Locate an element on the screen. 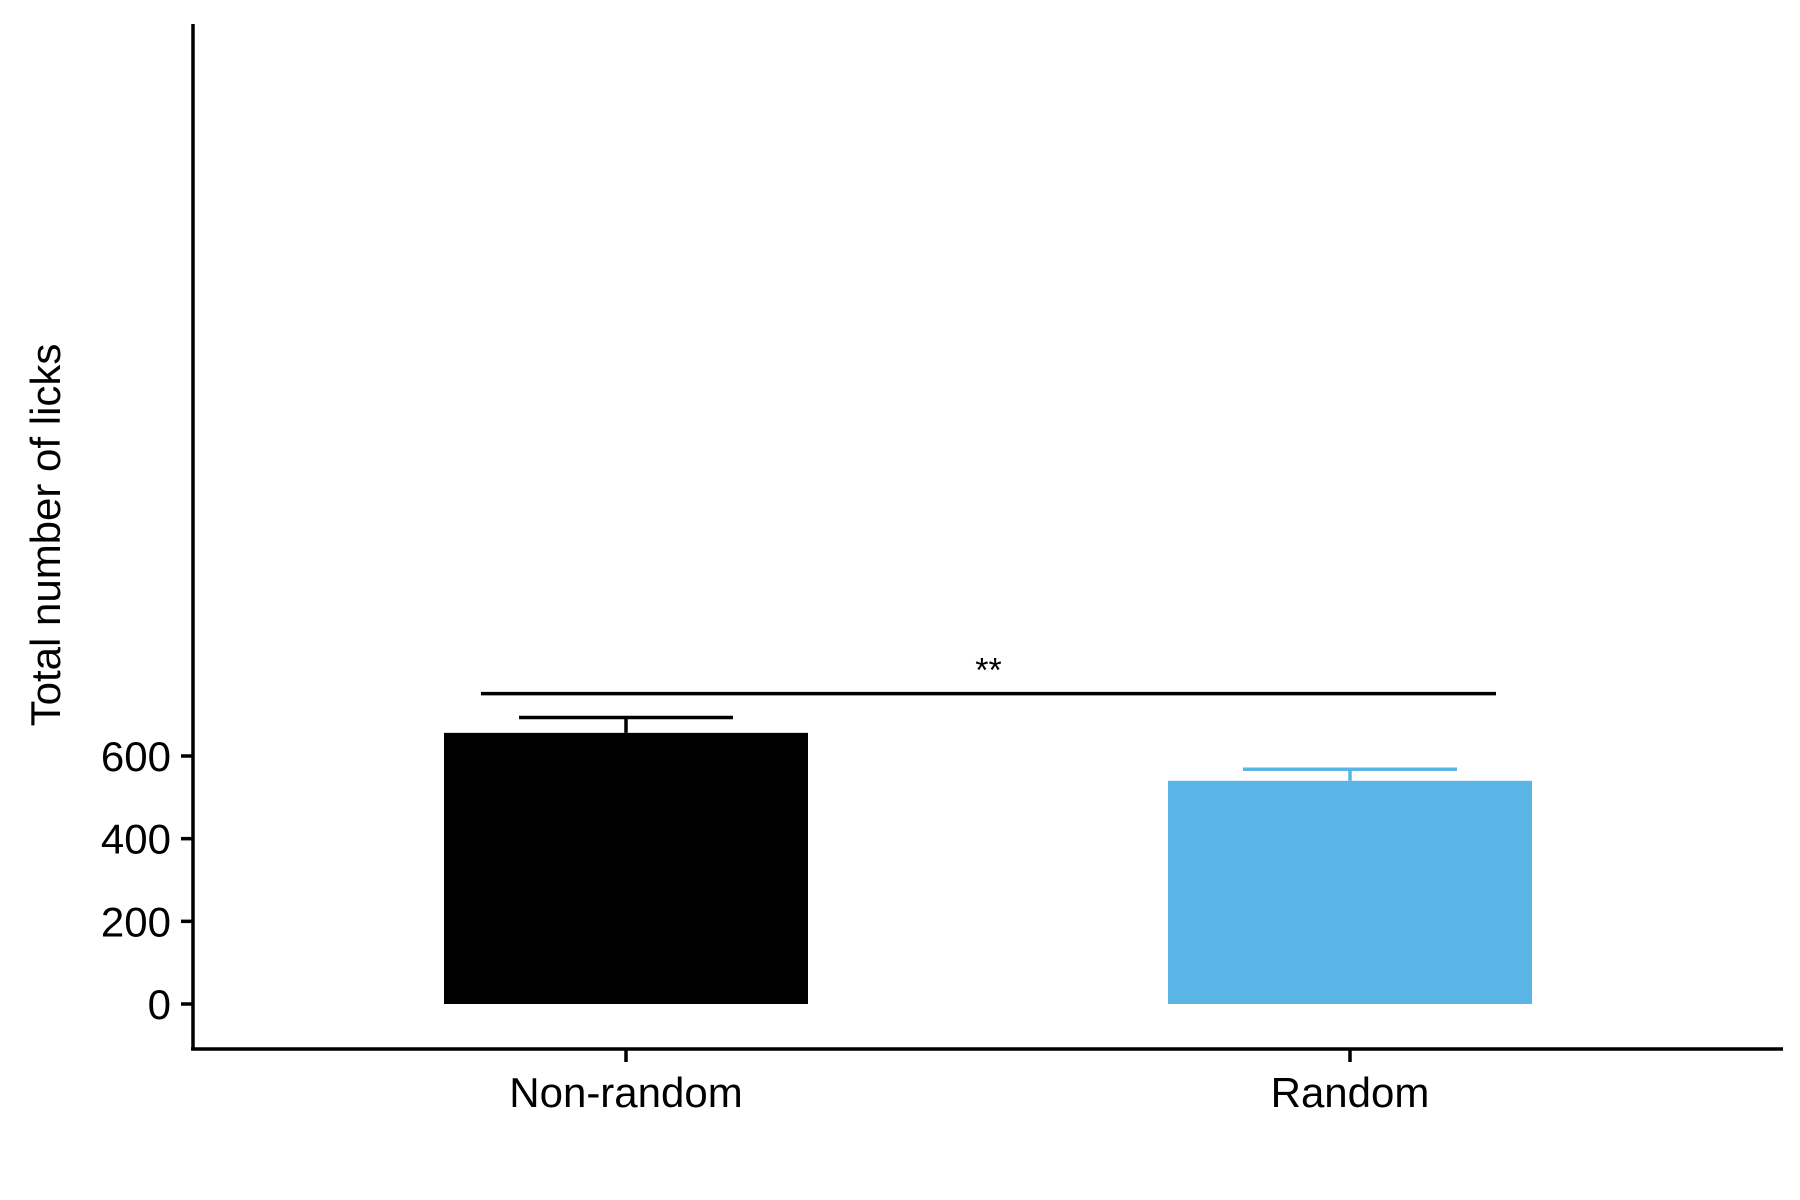 The height and width of the screenshot is (1200, 1800). significance-layer: ** is located at coordinates (988, 674).